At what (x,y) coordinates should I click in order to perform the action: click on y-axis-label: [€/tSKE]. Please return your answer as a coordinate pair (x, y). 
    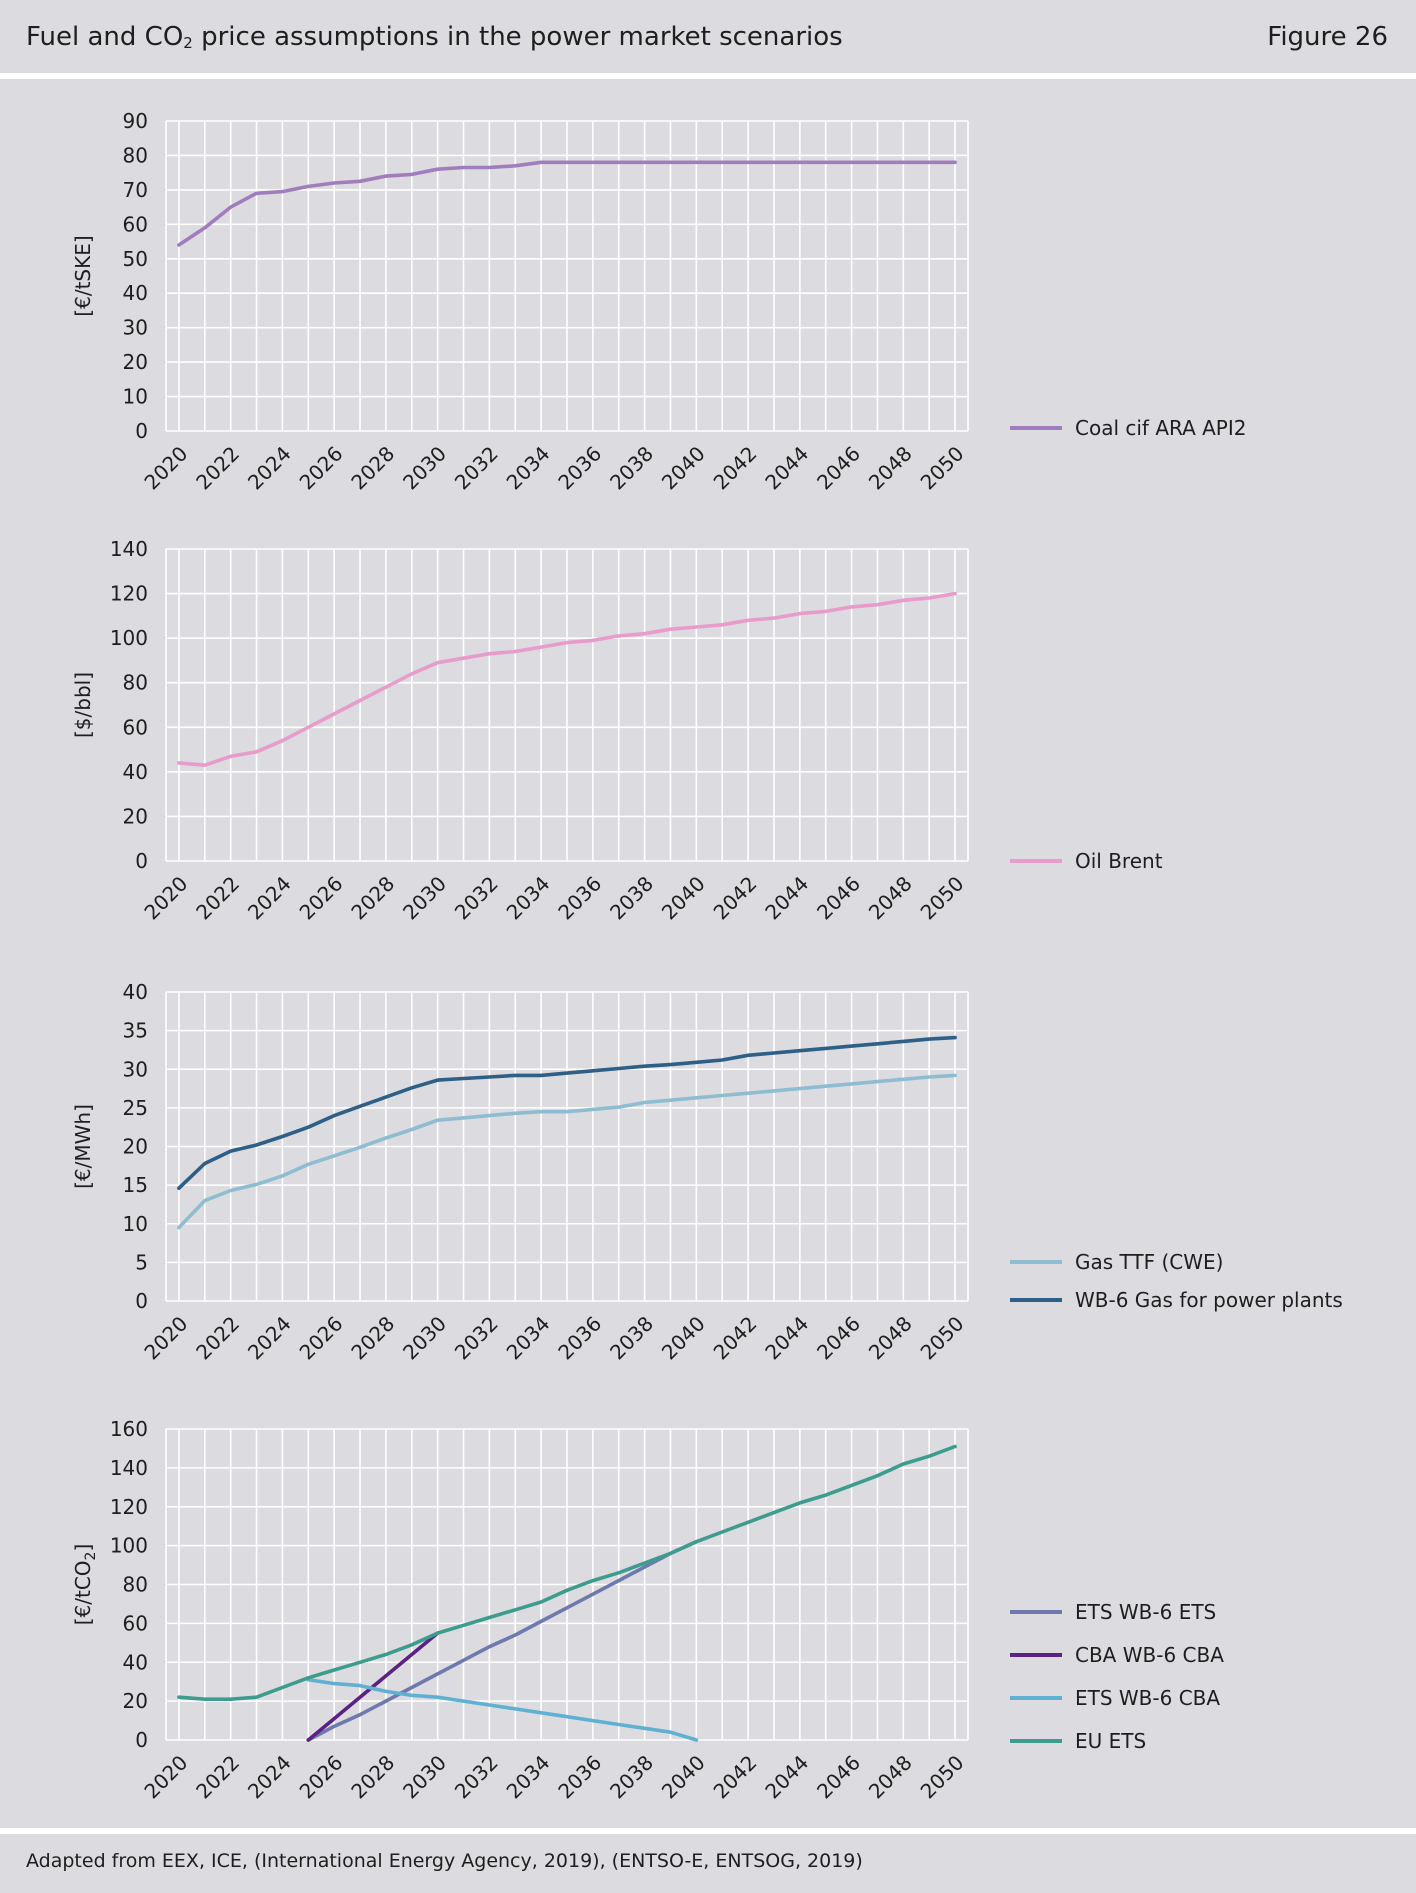
    Looking at the image, I should click on (83, 275).